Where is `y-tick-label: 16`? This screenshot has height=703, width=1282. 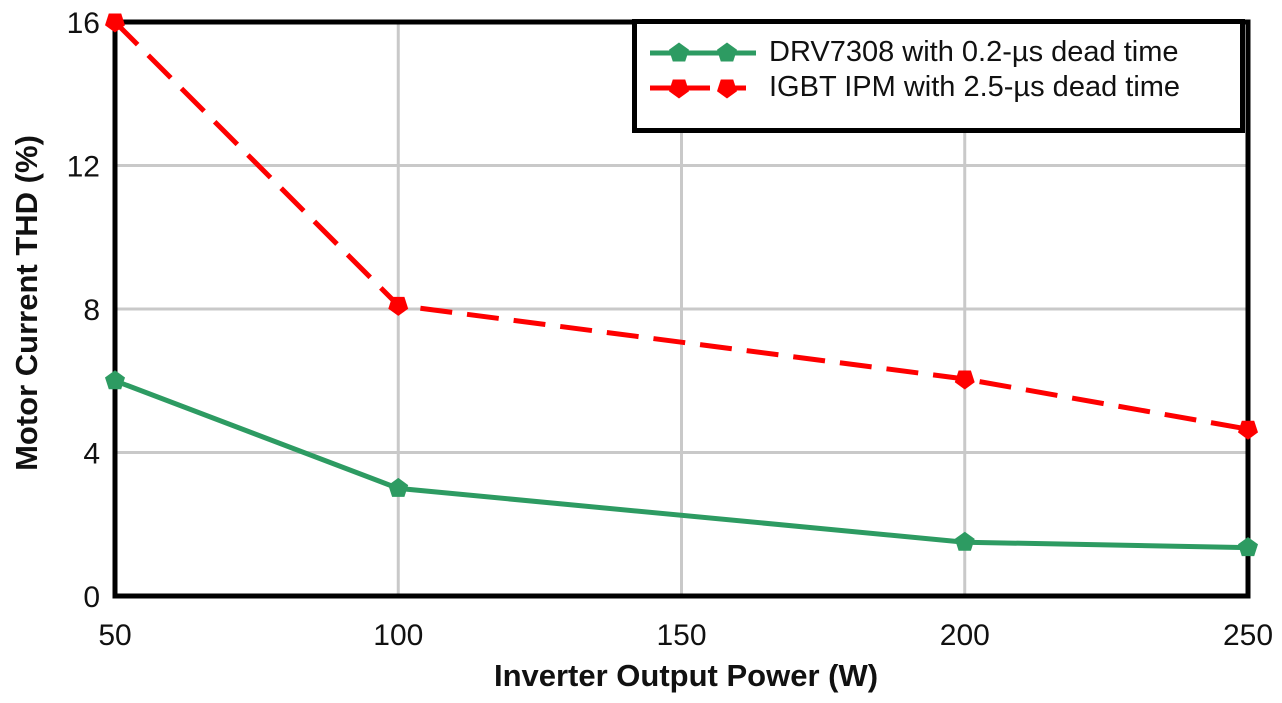
y-tick-label: 16 is located at coordinates (83, 23).